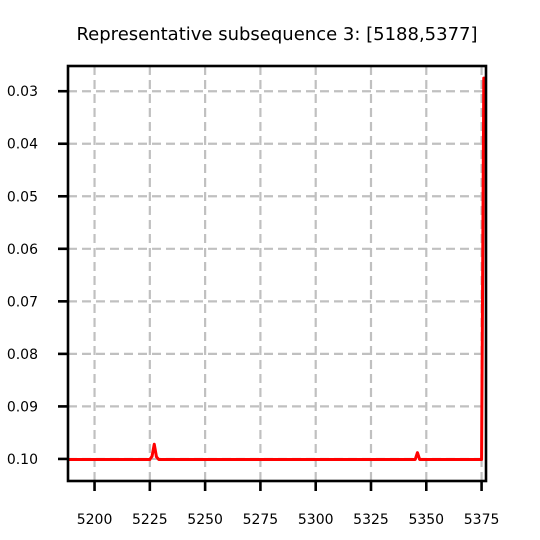 Image resolution: width=540 pixels, height=540 pixels. What do you see at coordinates (95, 520) in the screenshot?
I see `x-tick-label: 5200` at bounding box center [95, 520].